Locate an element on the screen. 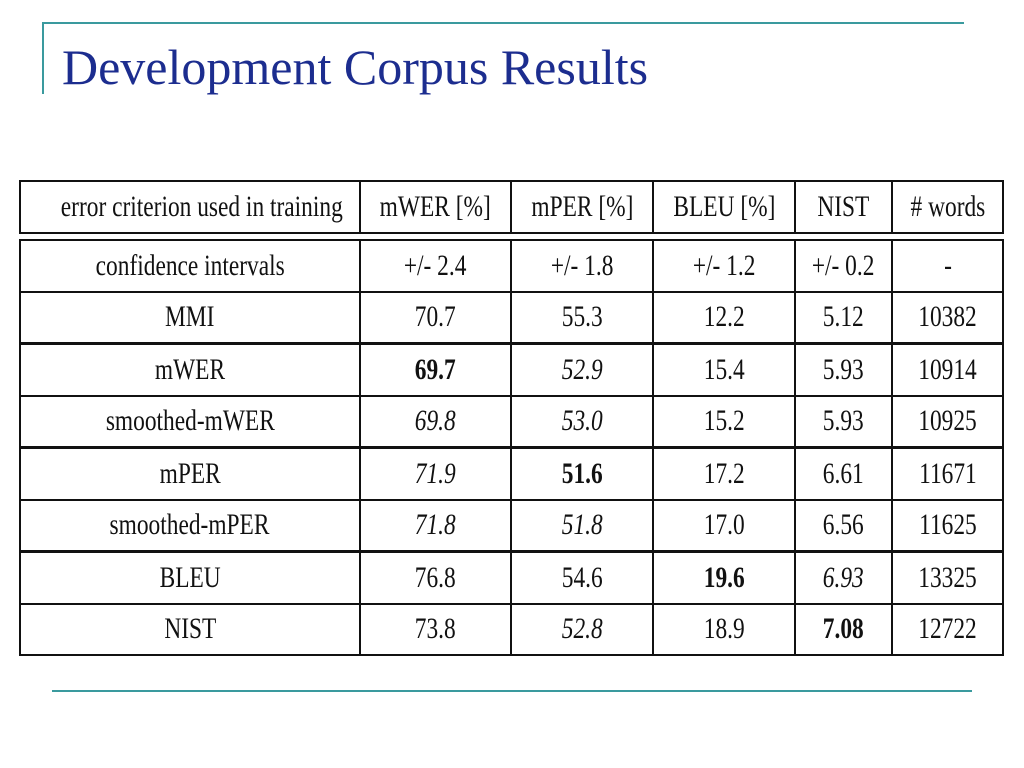 This screenshot has width=1024, height=768. value-cell: 5.12 is located at coordinates (843, 317).